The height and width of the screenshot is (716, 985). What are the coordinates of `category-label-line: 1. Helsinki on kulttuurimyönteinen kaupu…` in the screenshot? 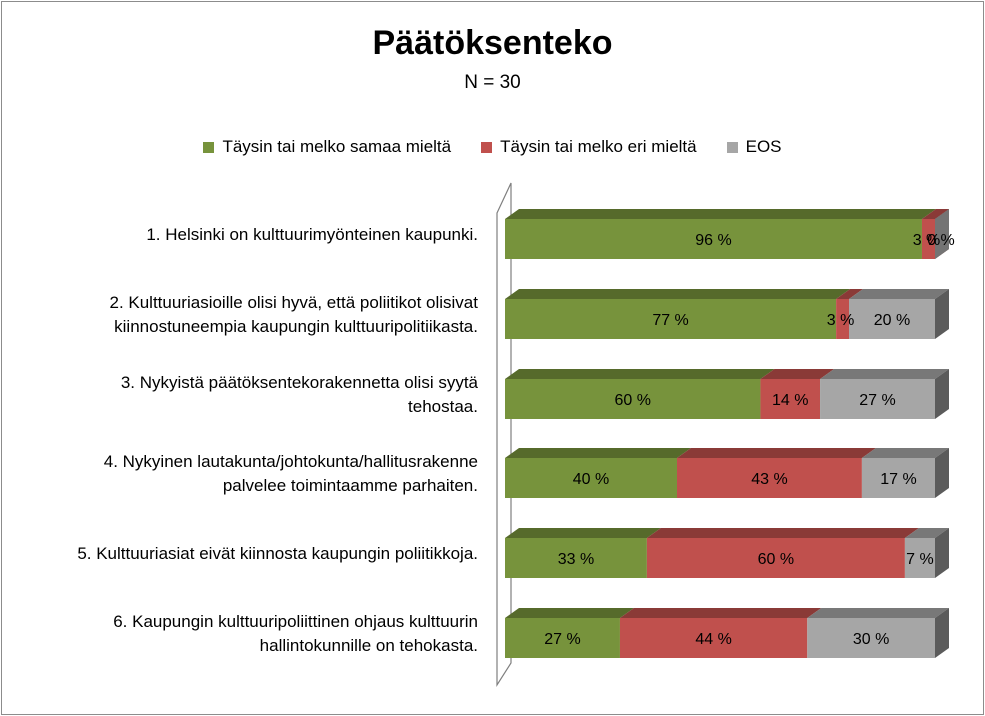 It's located at (312, 234).